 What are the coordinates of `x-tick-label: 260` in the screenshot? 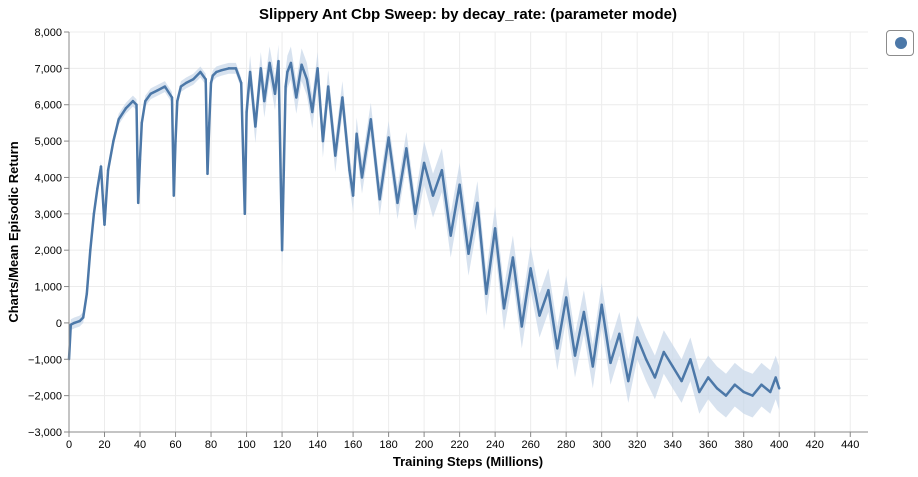 It's located at (530, 445).